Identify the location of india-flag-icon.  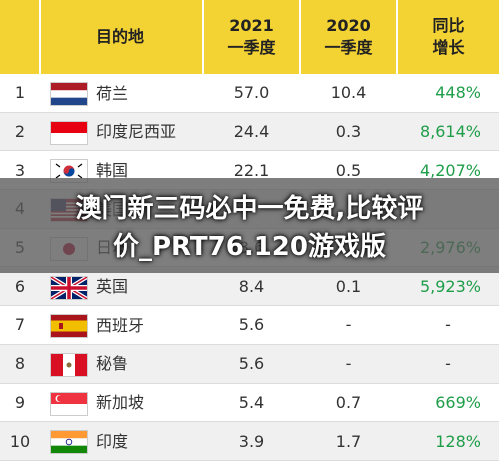
(69, 442).